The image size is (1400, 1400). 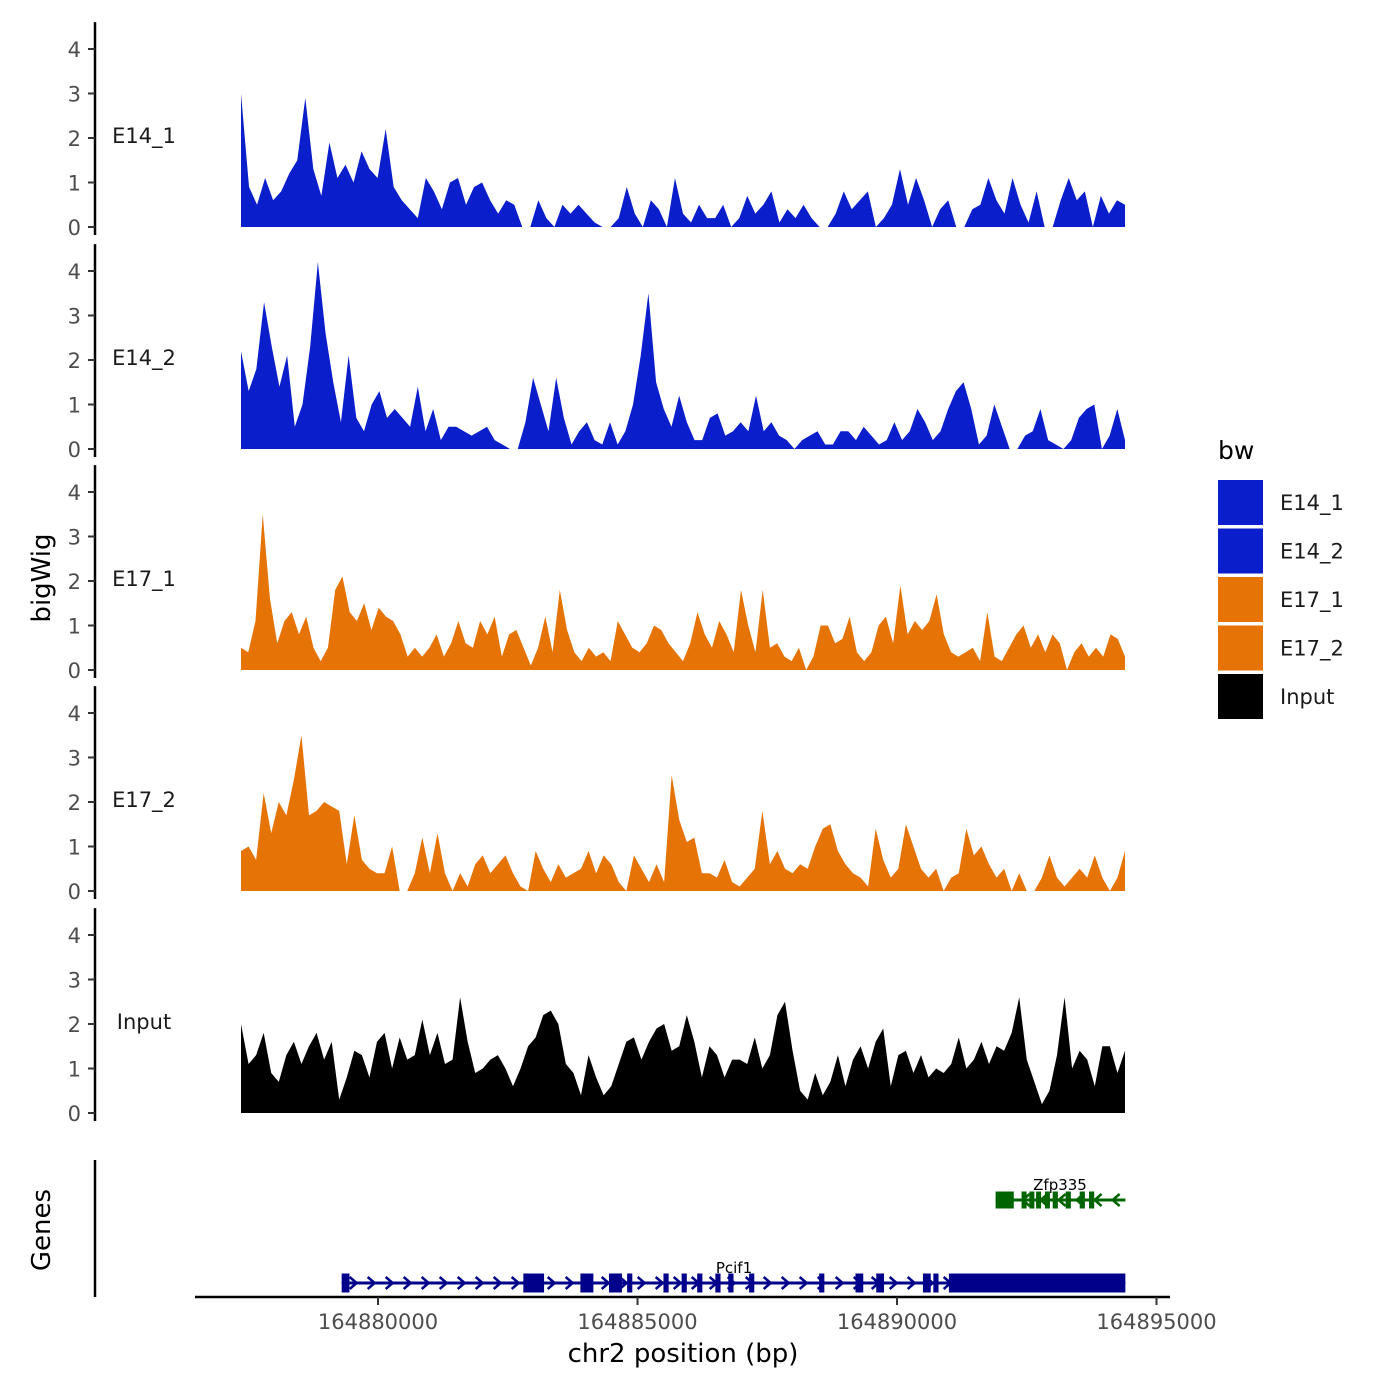 I want to click on gene-Pcif1: Pcif1, so click(x=733, y=1276).